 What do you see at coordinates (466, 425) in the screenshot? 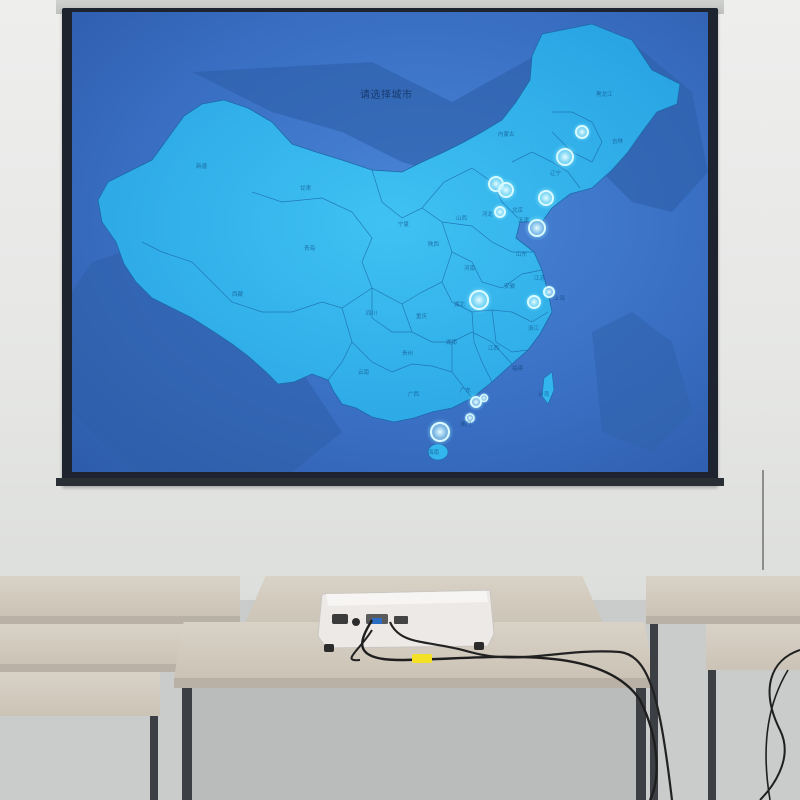
I see `province-label: 澳门` at bounding box center [466, 425].